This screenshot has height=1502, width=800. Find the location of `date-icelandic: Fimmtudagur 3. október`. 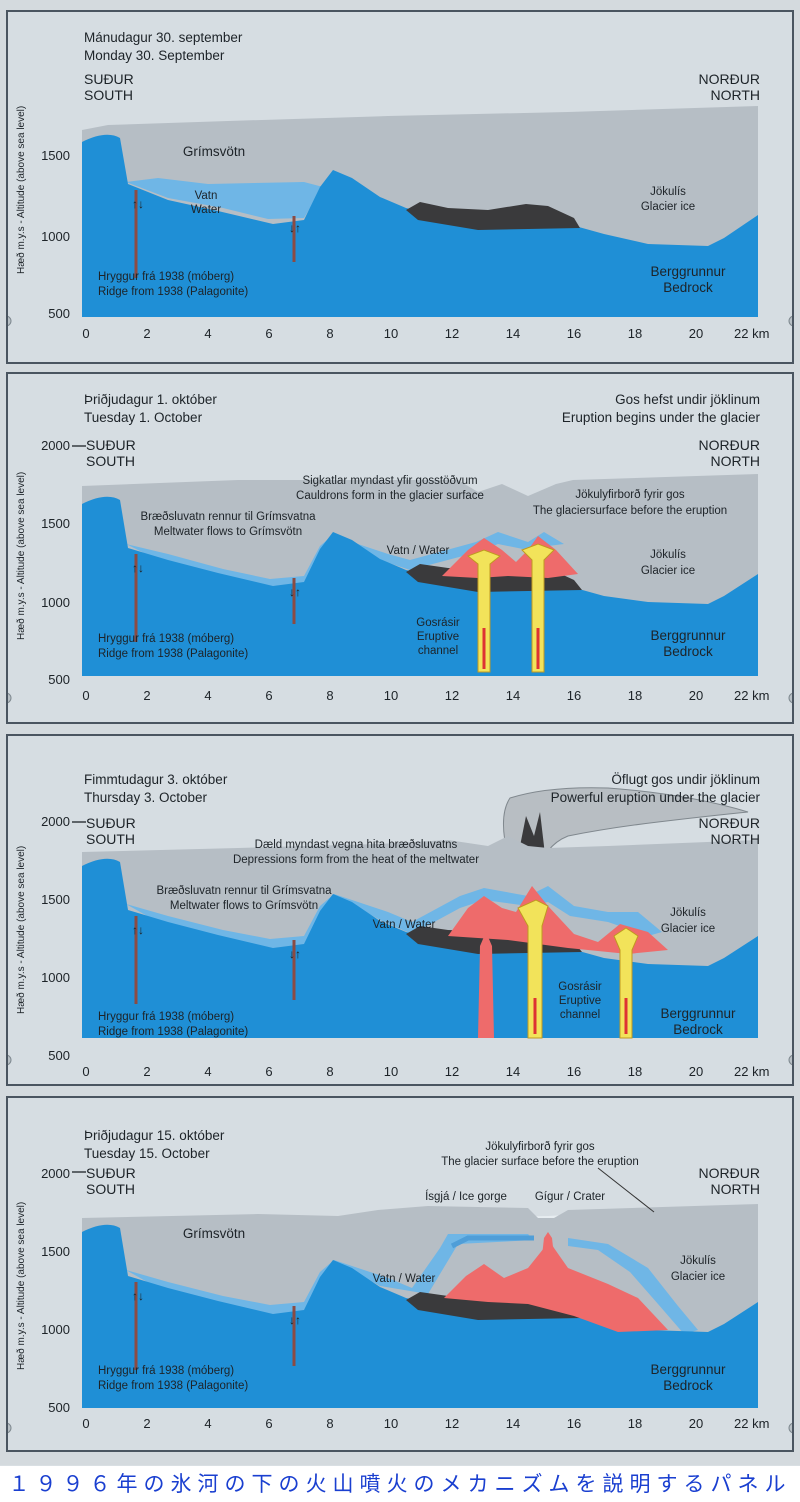

date-icelandic: Fimmtudagur 3. október is located at coordinates (156, 779).